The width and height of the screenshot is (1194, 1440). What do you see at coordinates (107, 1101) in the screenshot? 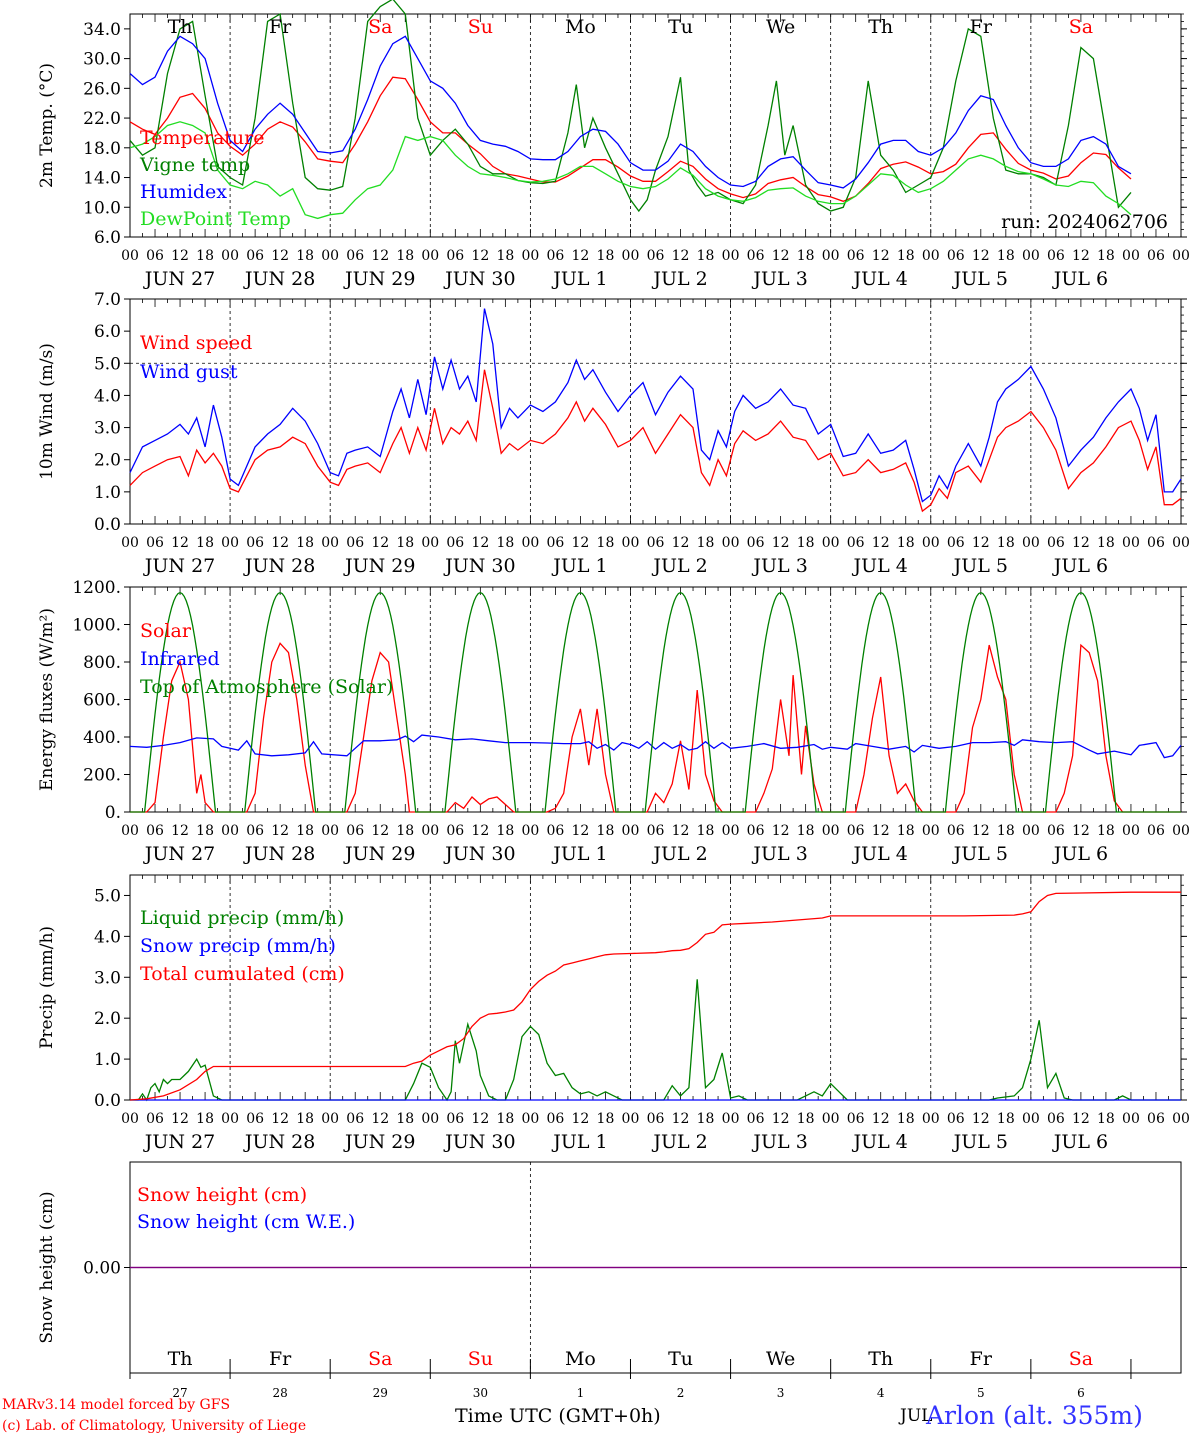
I see `y-tick-label: 0.0` at bounding box center [107, 1101].